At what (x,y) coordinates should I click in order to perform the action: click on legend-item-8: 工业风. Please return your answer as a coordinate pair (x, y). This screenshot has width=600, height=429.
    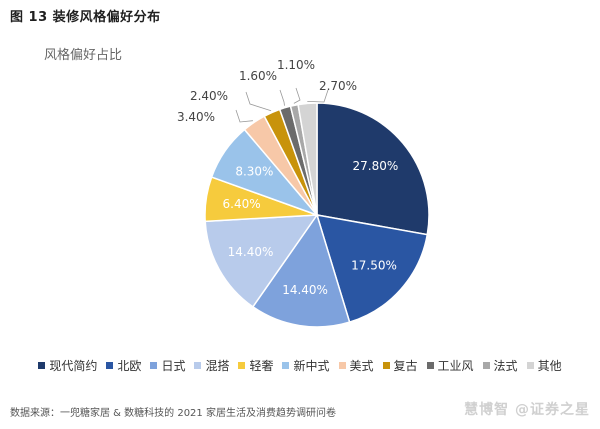
    Looking at the image, I should click on (450, 365).